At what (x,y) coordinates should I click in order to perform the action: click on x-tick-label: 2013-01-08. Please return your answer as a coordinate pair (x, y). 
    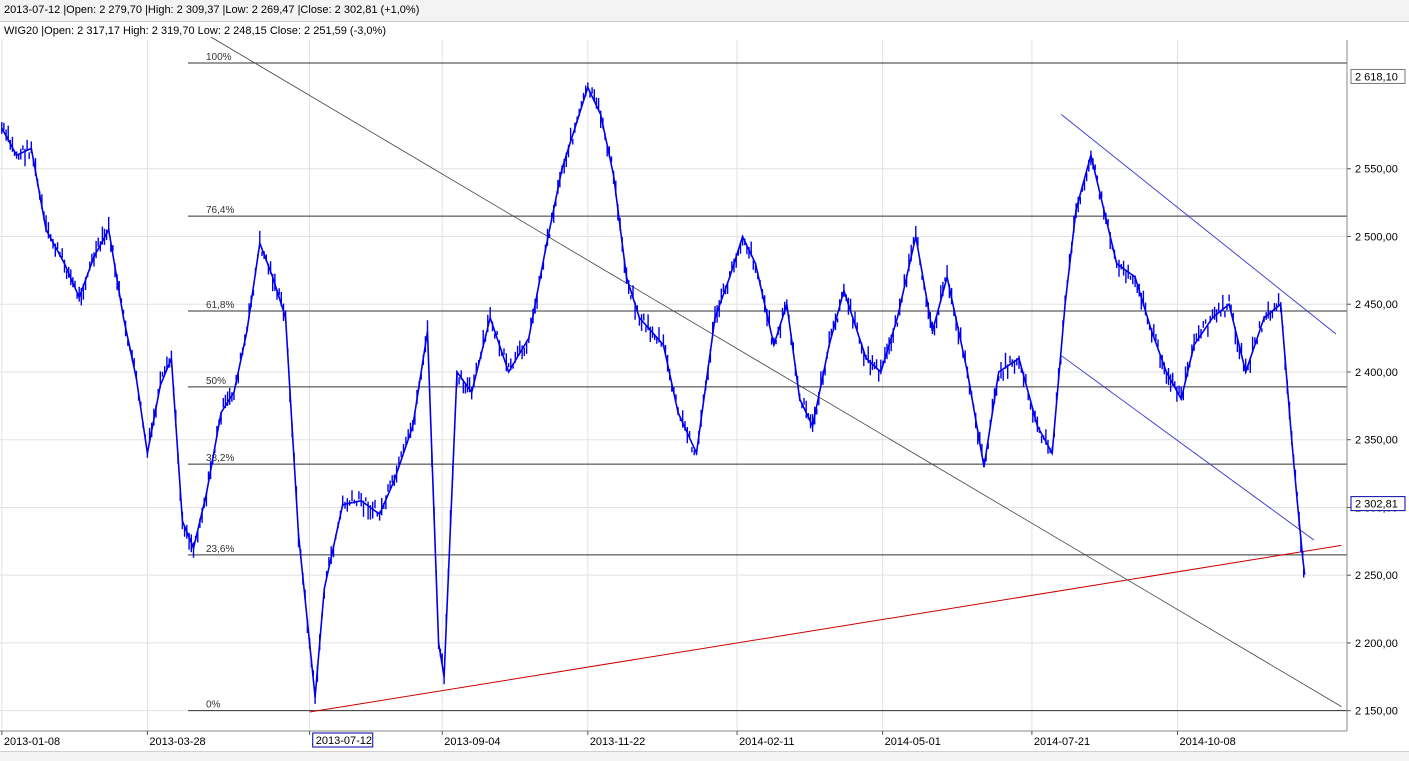
    Looking at the image, I should click on (32, 742).